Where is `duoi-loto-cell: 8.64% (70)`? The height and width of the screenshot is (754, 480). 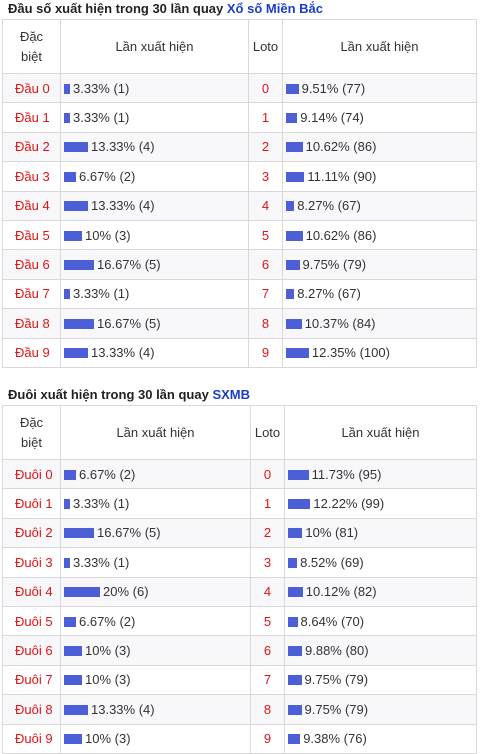 duoi-loto-cell: 8.64% (70) is located at coordinates (380, 621).